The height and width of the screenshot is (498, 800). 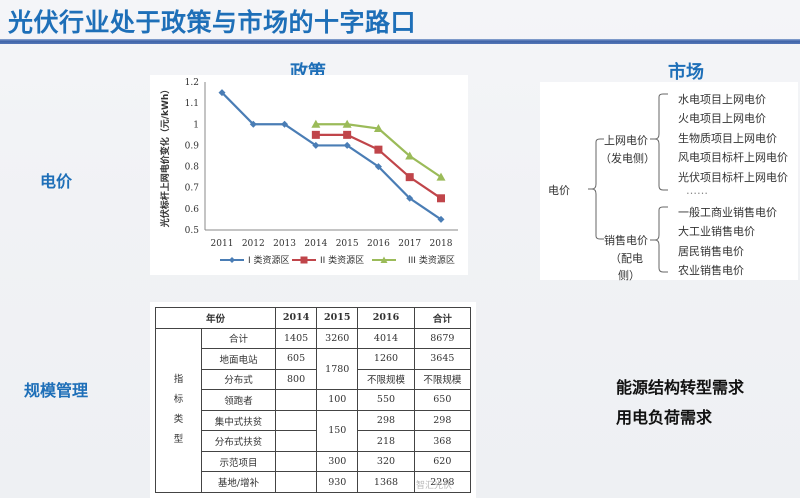 I want to click on group-label-char: 标, so click(x=178, y=400).